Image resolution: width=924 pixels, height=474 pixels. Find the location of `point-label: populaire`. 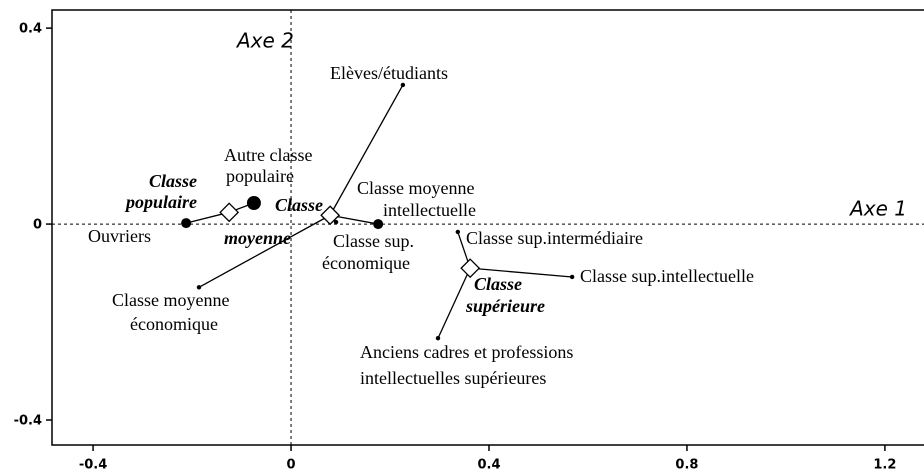

point-label: populaire is located at coordinates (260, 176).